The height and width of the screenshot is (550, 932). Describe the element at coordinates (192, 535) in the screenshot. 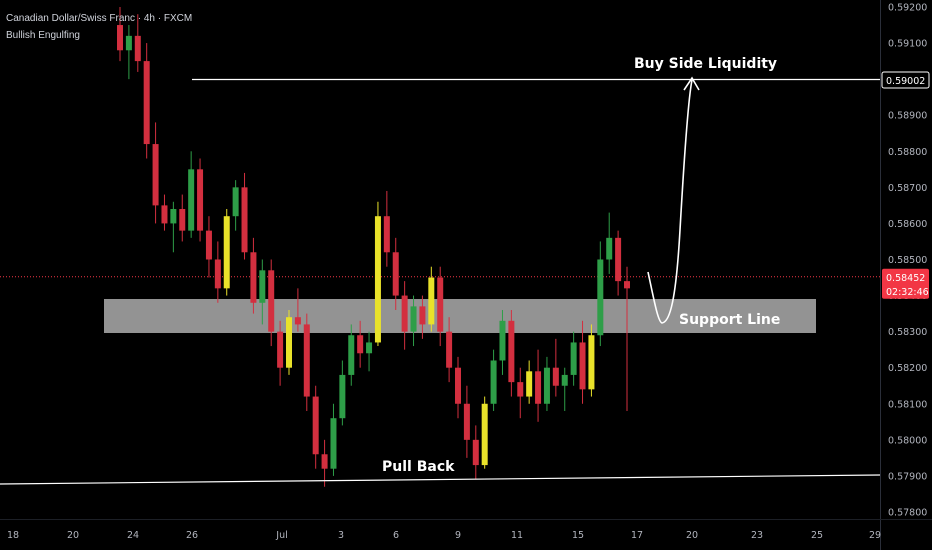

I see `time-tick-label: 26` at that location.